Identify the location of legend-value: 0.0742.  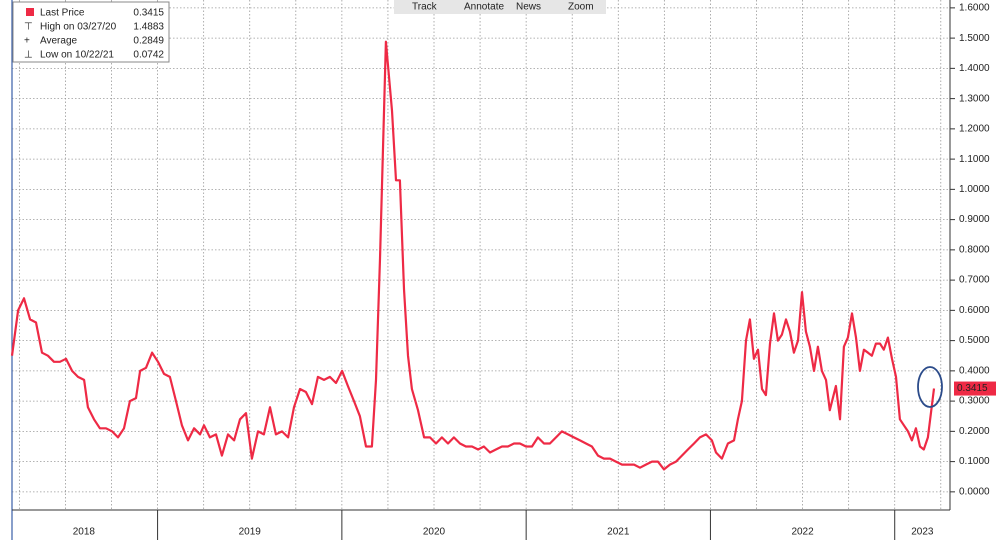
(148, 55).